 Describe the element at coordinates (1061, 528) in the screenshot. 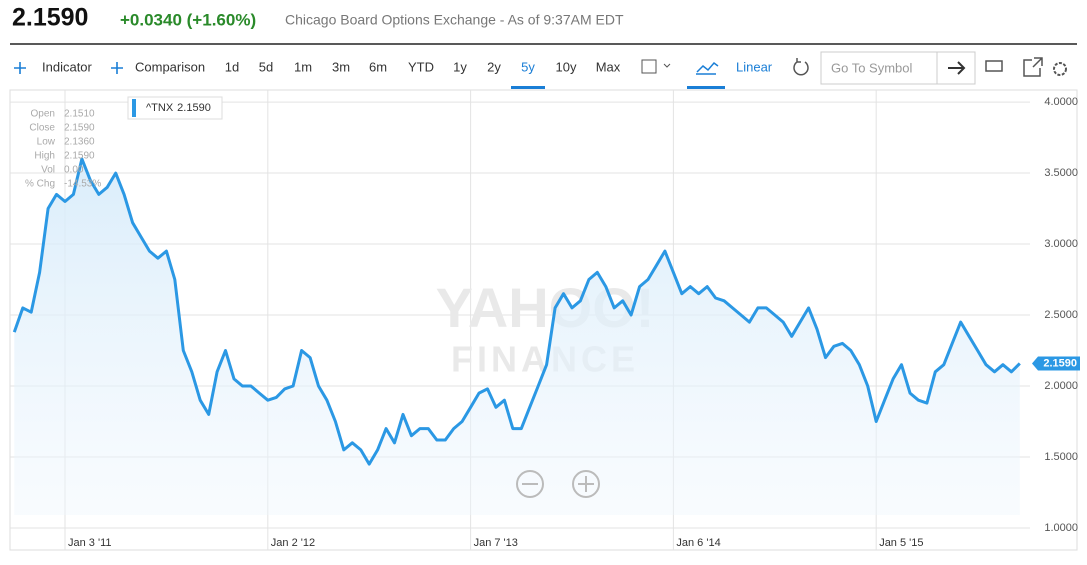

I see `y-tick-label: 1.0000` at that location.